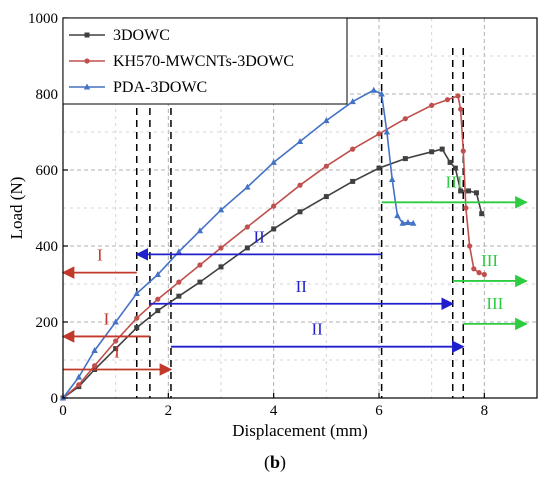  What do you see at coordinates (55, 399) in the screenshot?
I see `y-tick-label: 0` at bounding box center [55, 399].